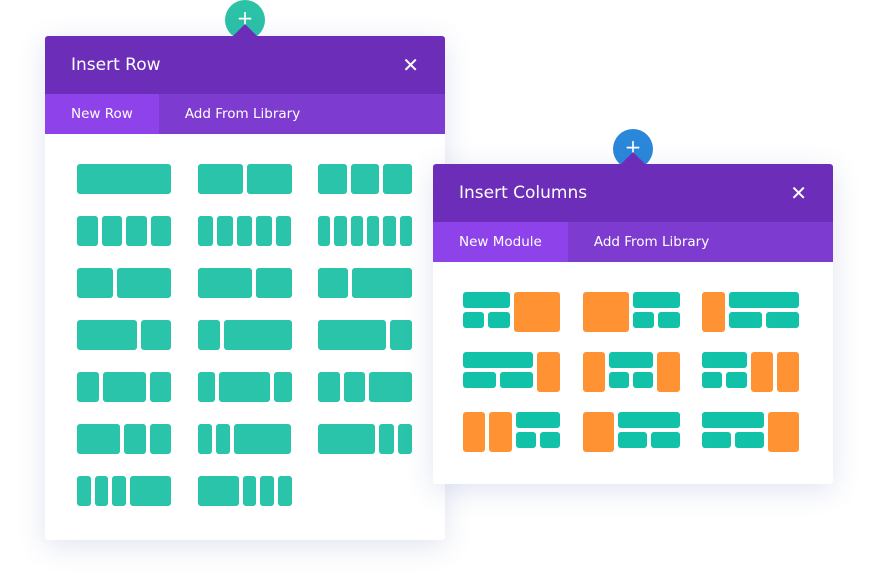 This screenshot has height=575, width=880. I want to click on insert-row-header: Insert Row ✕, so click(245, 65).